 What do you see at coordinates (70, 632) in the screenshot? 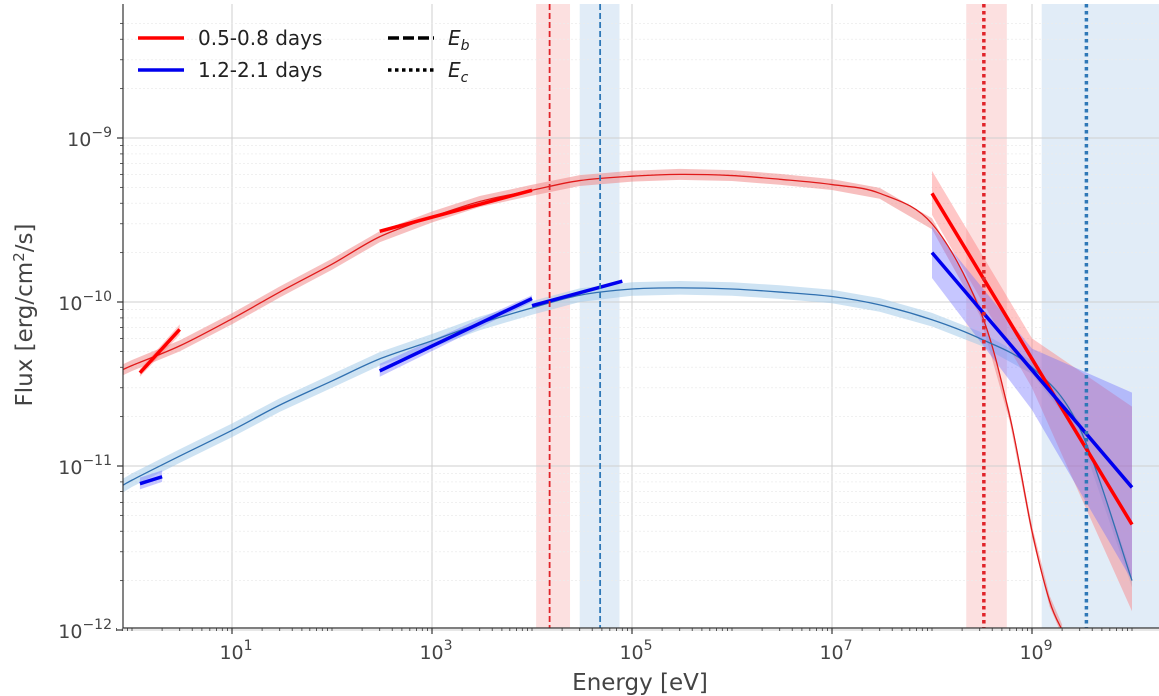
I see `y-tick-label-0-base: 10` at bounding box center [70, 632].